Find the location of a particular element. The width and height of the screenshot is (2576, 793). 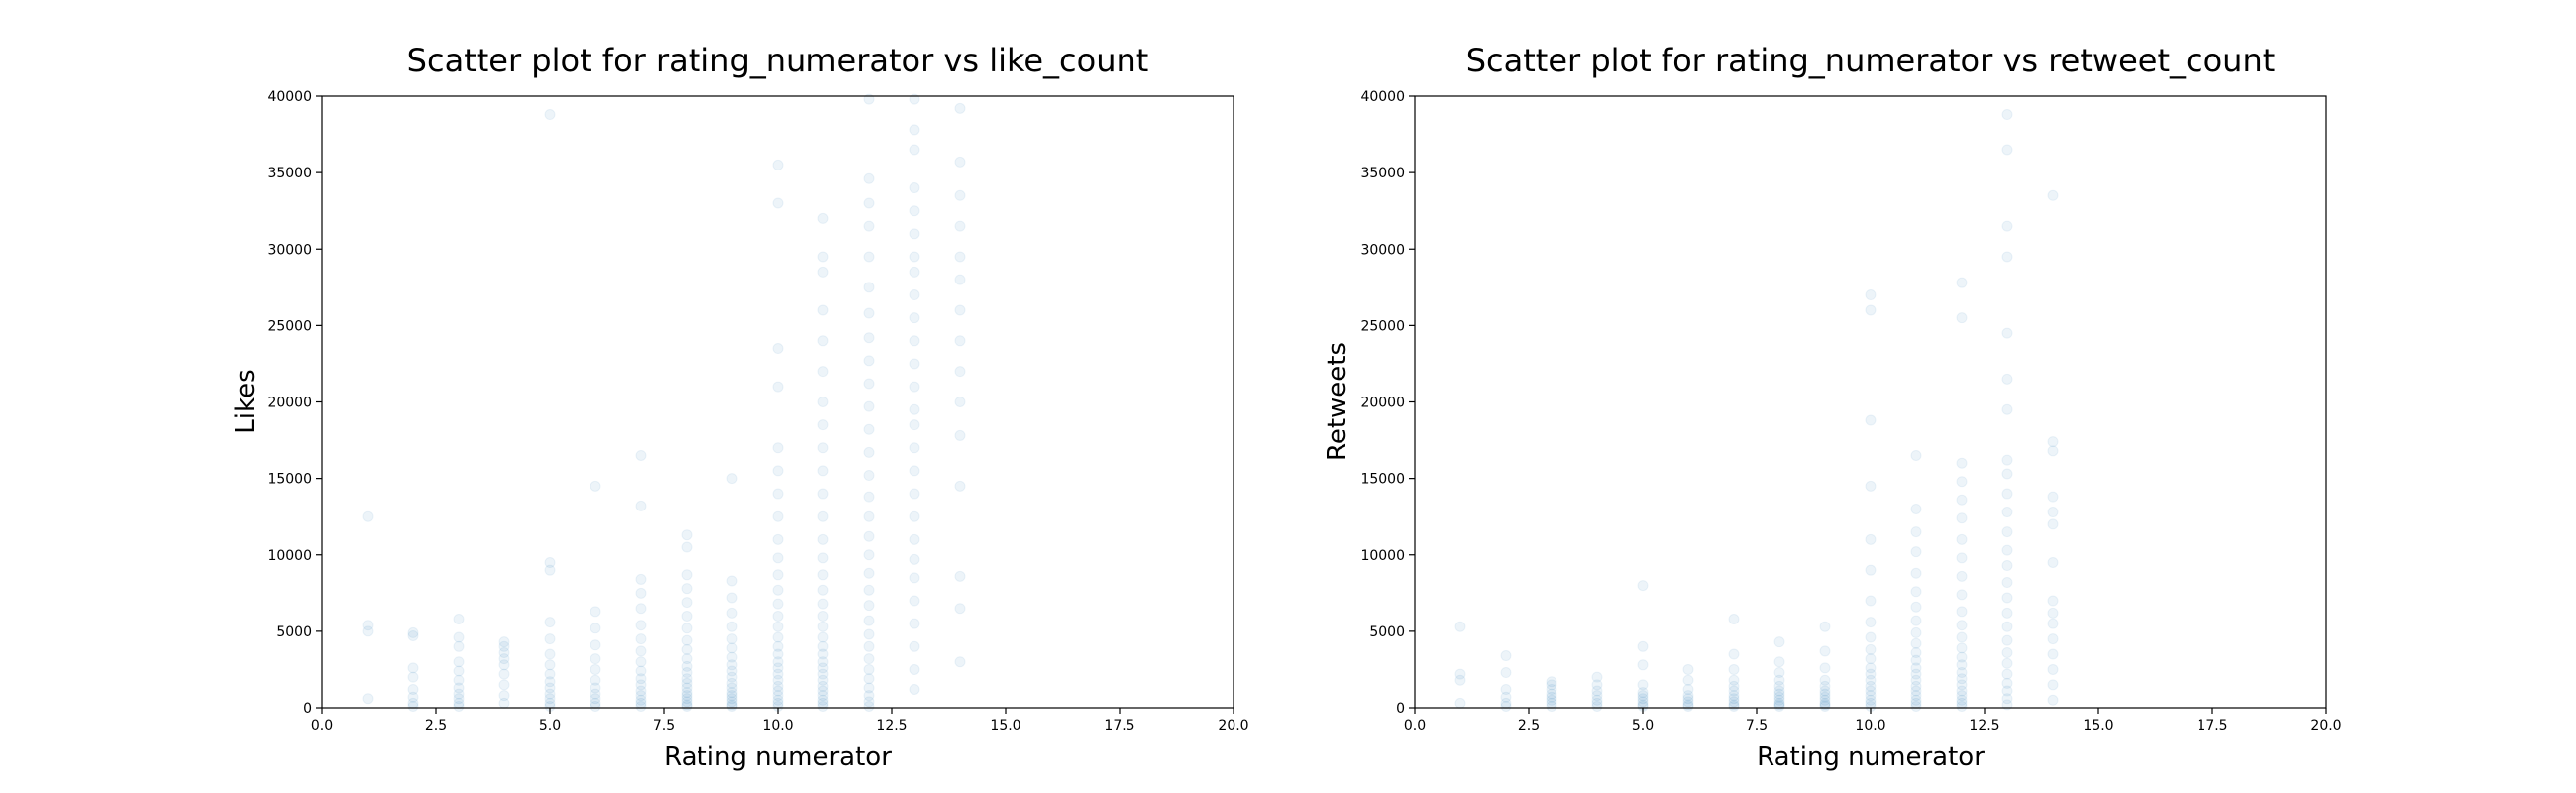

y-tick-label: 20000 is located at coordinates (290, 403).